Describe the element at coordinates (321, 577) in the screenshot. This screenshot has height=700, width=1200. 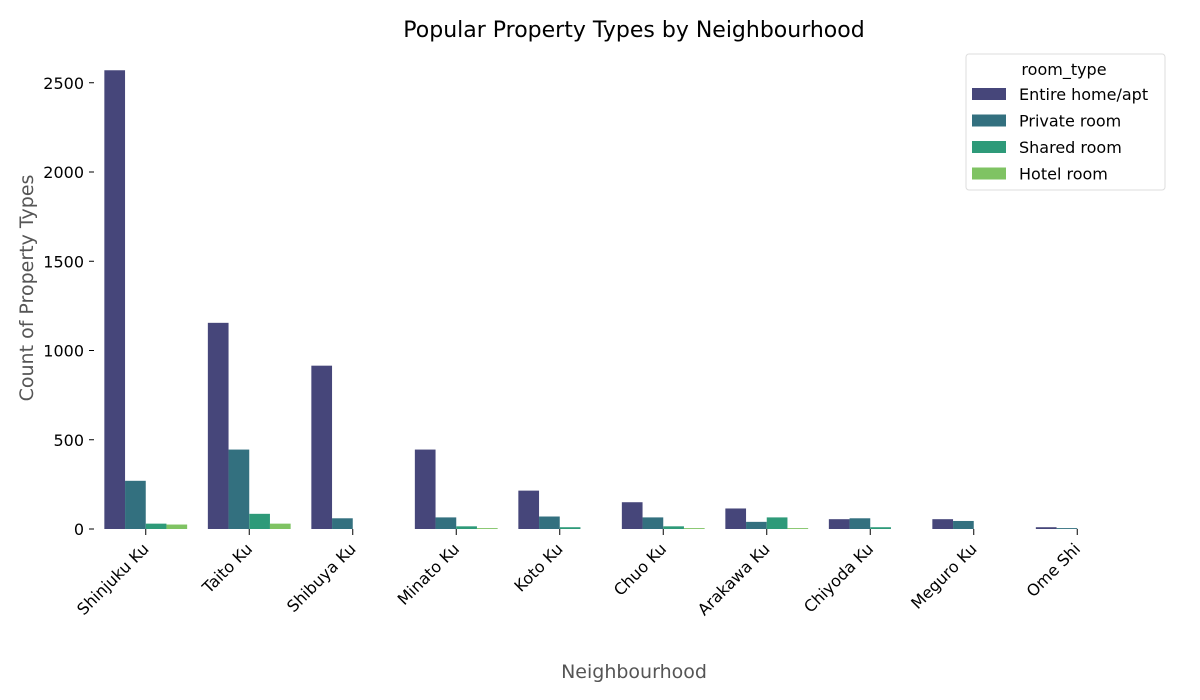
I see `x-tick-label: Shibuya Ku` at that location.